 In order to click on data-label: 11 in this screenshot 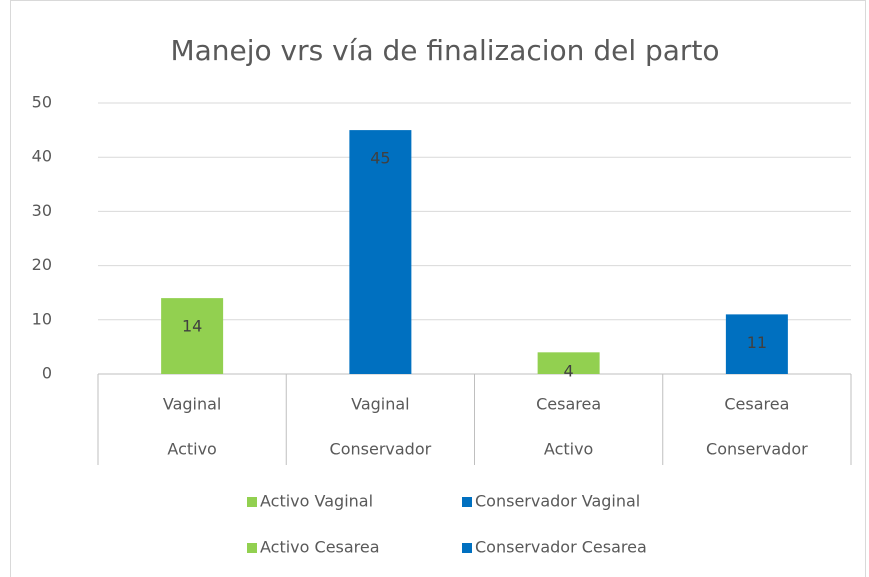, I will do `click(757, 342)`.